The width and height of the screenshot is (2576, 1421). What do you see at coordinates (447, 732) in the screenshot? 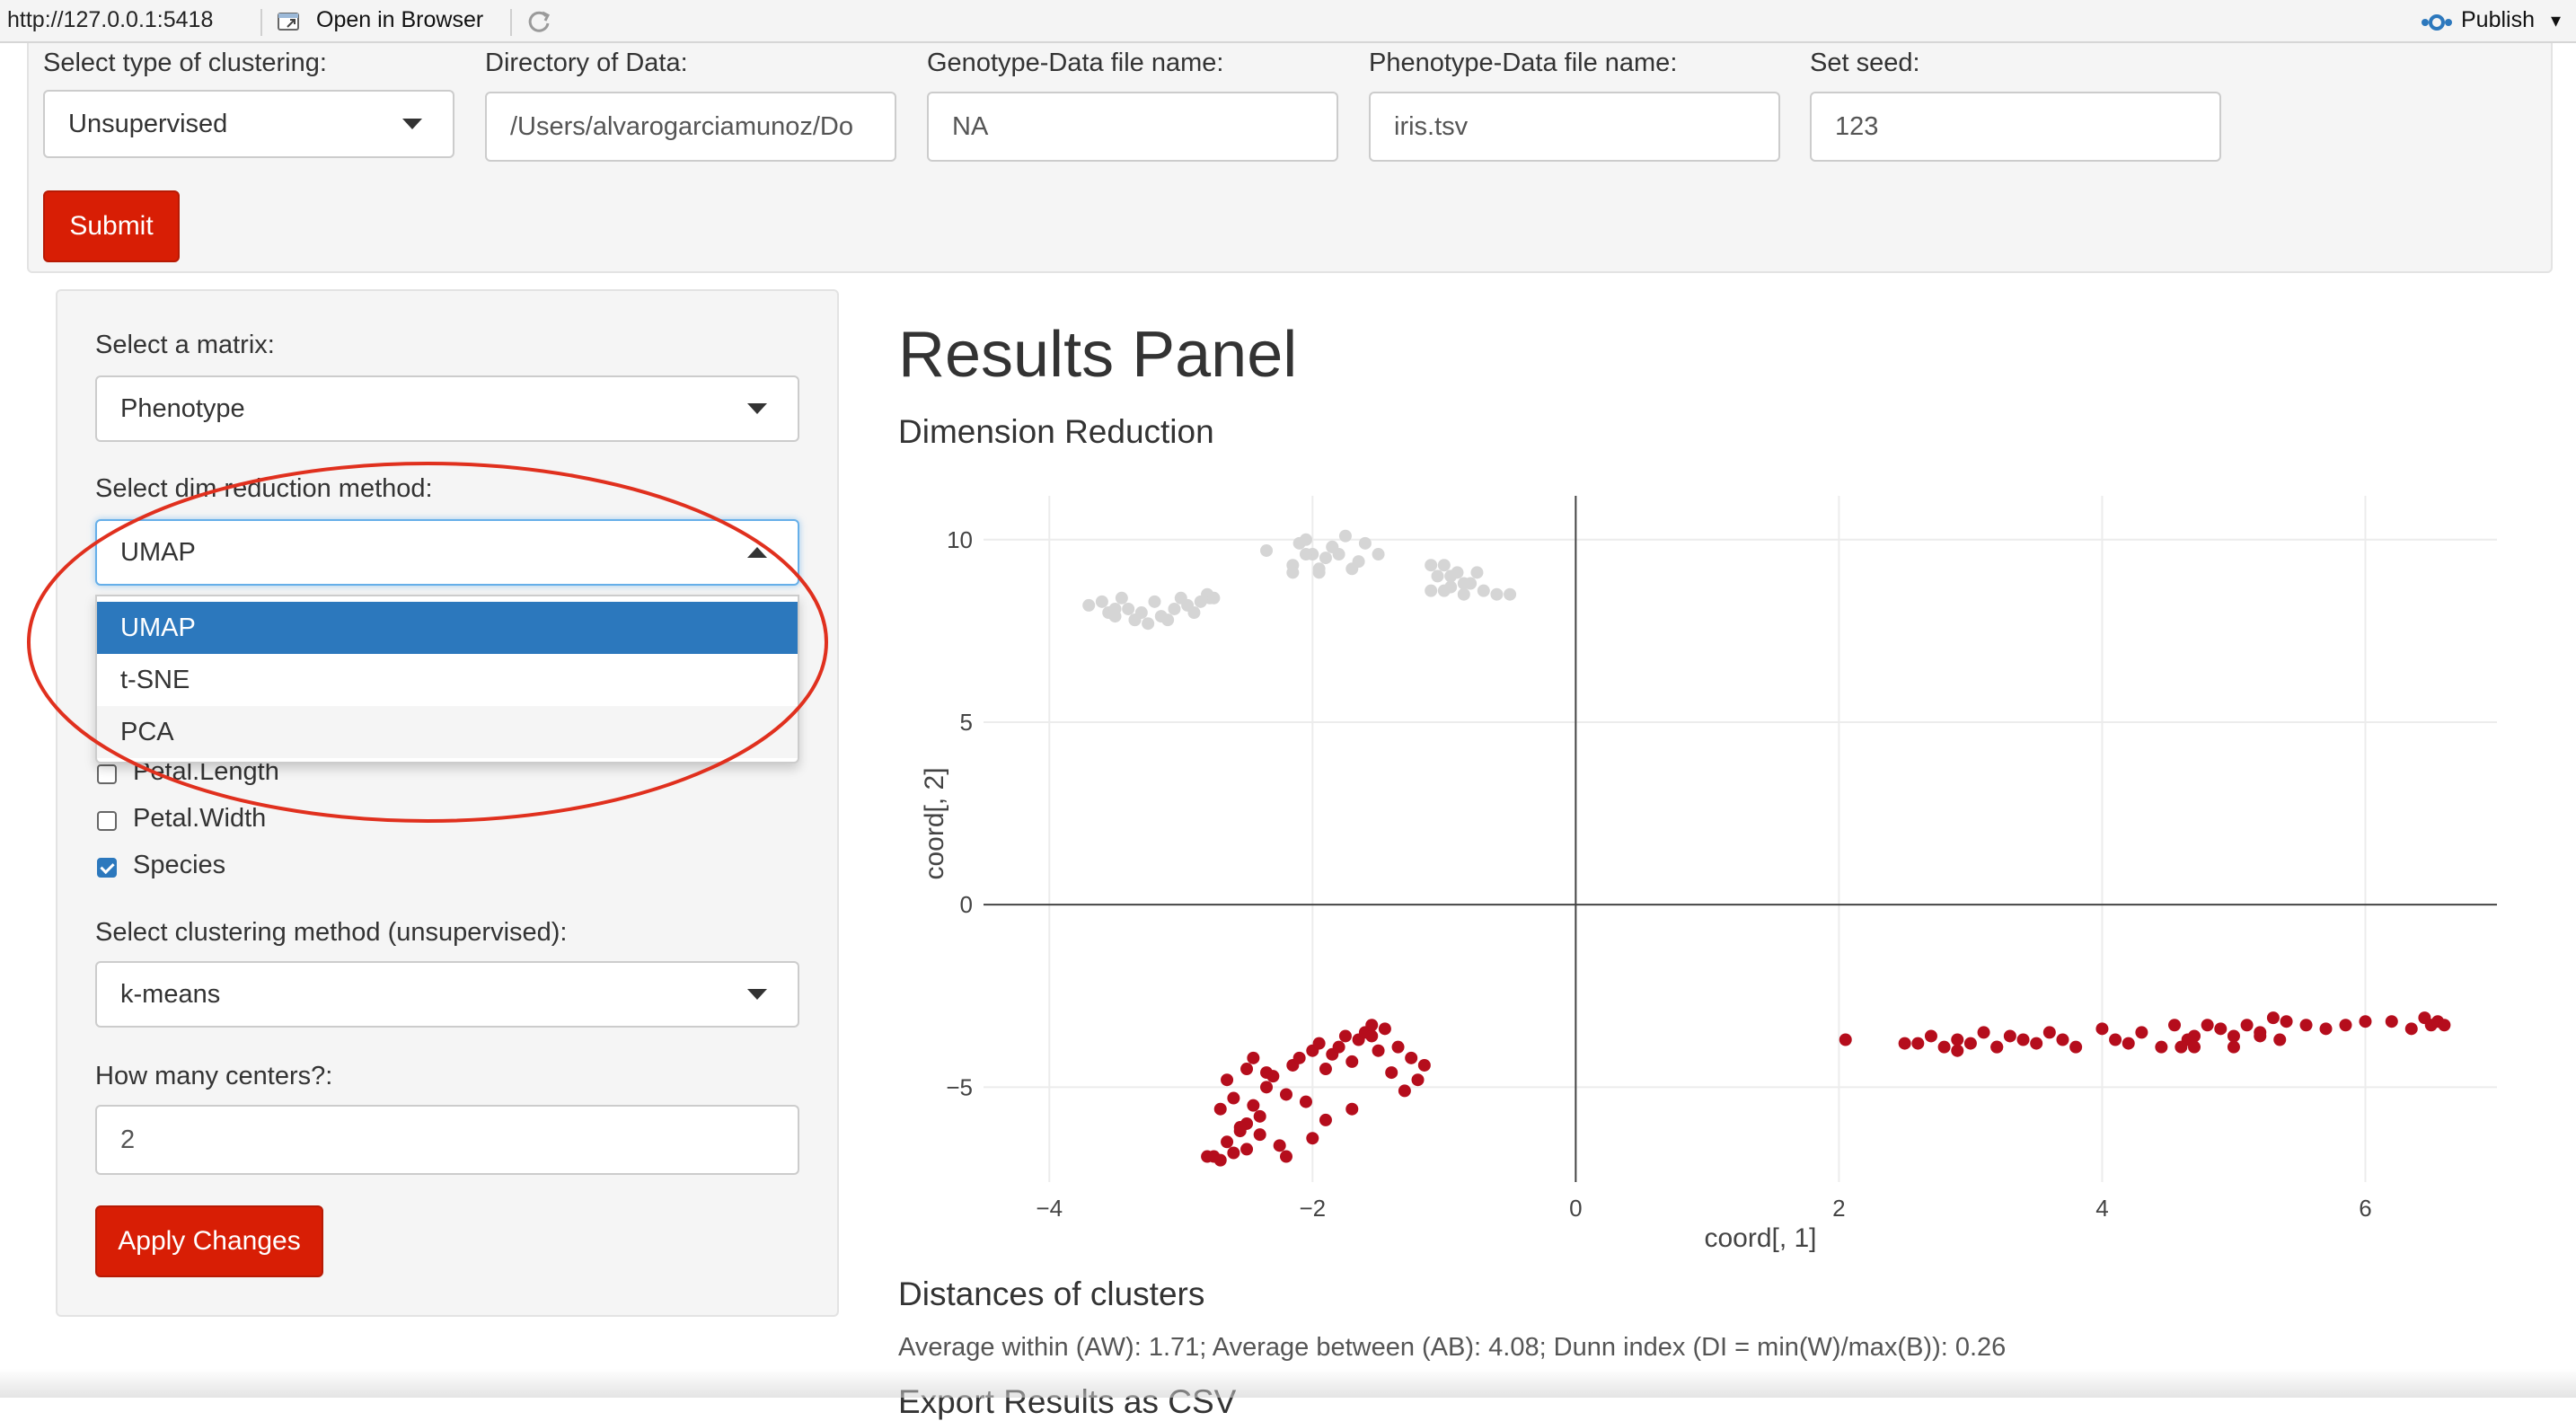
I see `dropdown-option-pca: PCA` at bounding box center [447, 732].